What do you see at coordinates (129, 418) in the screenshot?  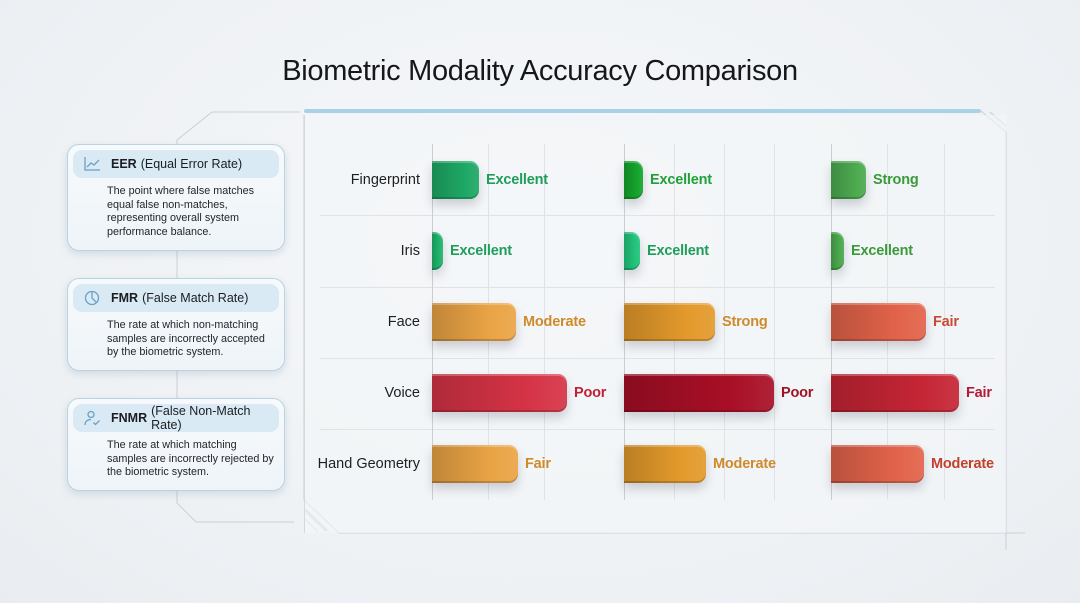 I see `definition-abbr: FNMR` at bounding box center [129, 418].